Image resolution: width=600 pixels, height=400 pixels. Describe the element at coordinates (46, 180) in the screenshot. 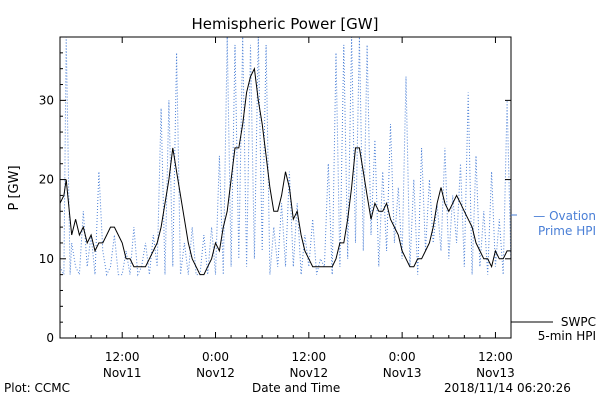

I see `y-tick-label: 20` at that location.